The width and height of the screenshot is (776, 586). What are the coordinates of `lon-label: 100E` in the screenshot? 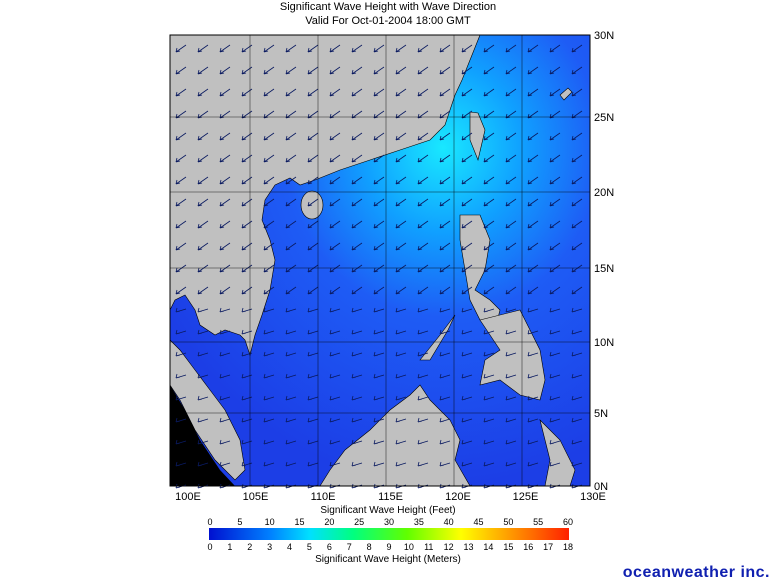 It's located at (188, 497).